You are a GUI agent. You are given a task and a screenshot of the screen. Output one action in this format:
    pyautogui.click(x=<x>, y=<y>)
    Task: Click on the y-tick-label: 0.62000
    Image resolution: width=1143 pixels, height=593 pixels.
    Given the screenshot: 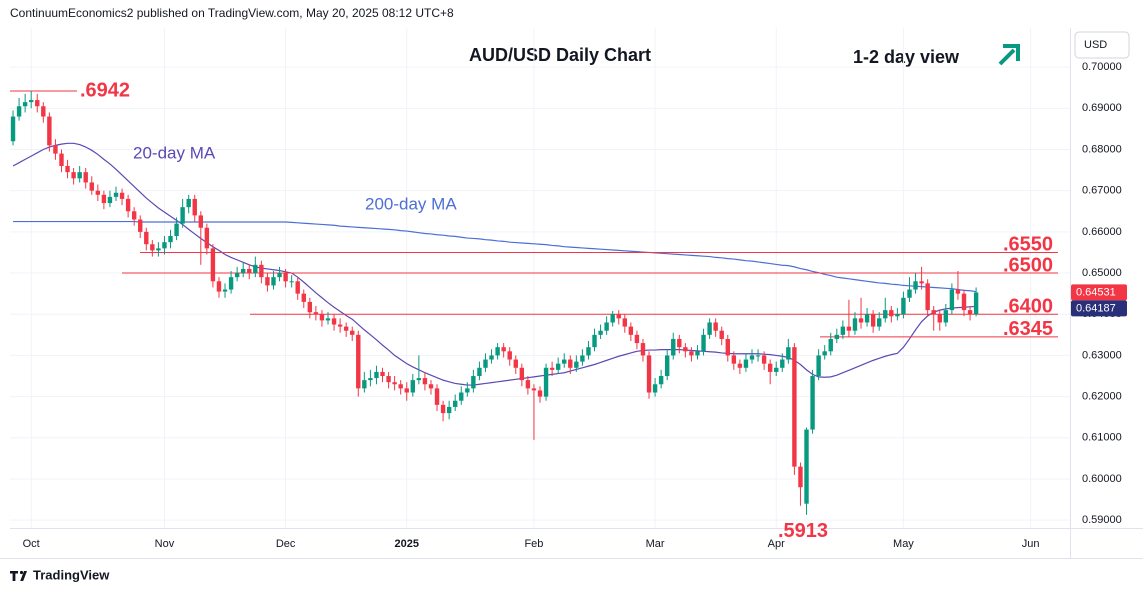 What is the action you would take?
    pyautogui.click(x=1102, y=397)
    